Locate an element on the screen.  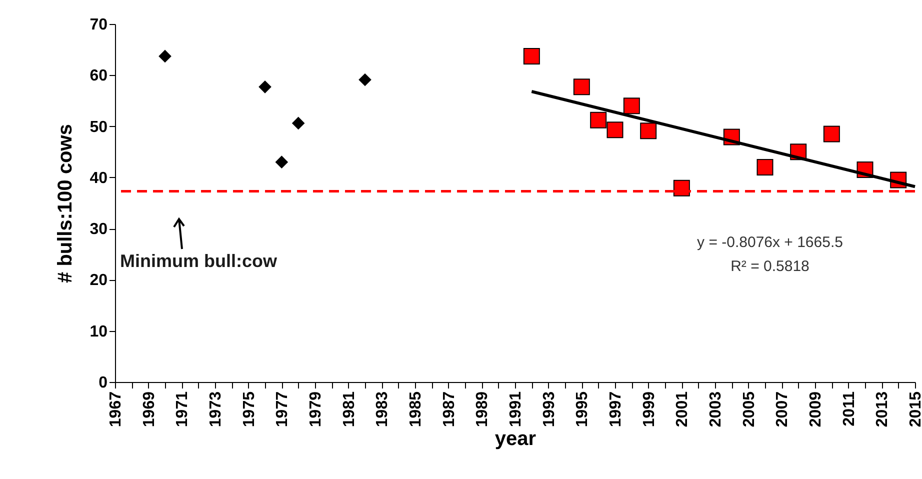
annotation: Minimum bull:cow is located at coordinates (199, 261).